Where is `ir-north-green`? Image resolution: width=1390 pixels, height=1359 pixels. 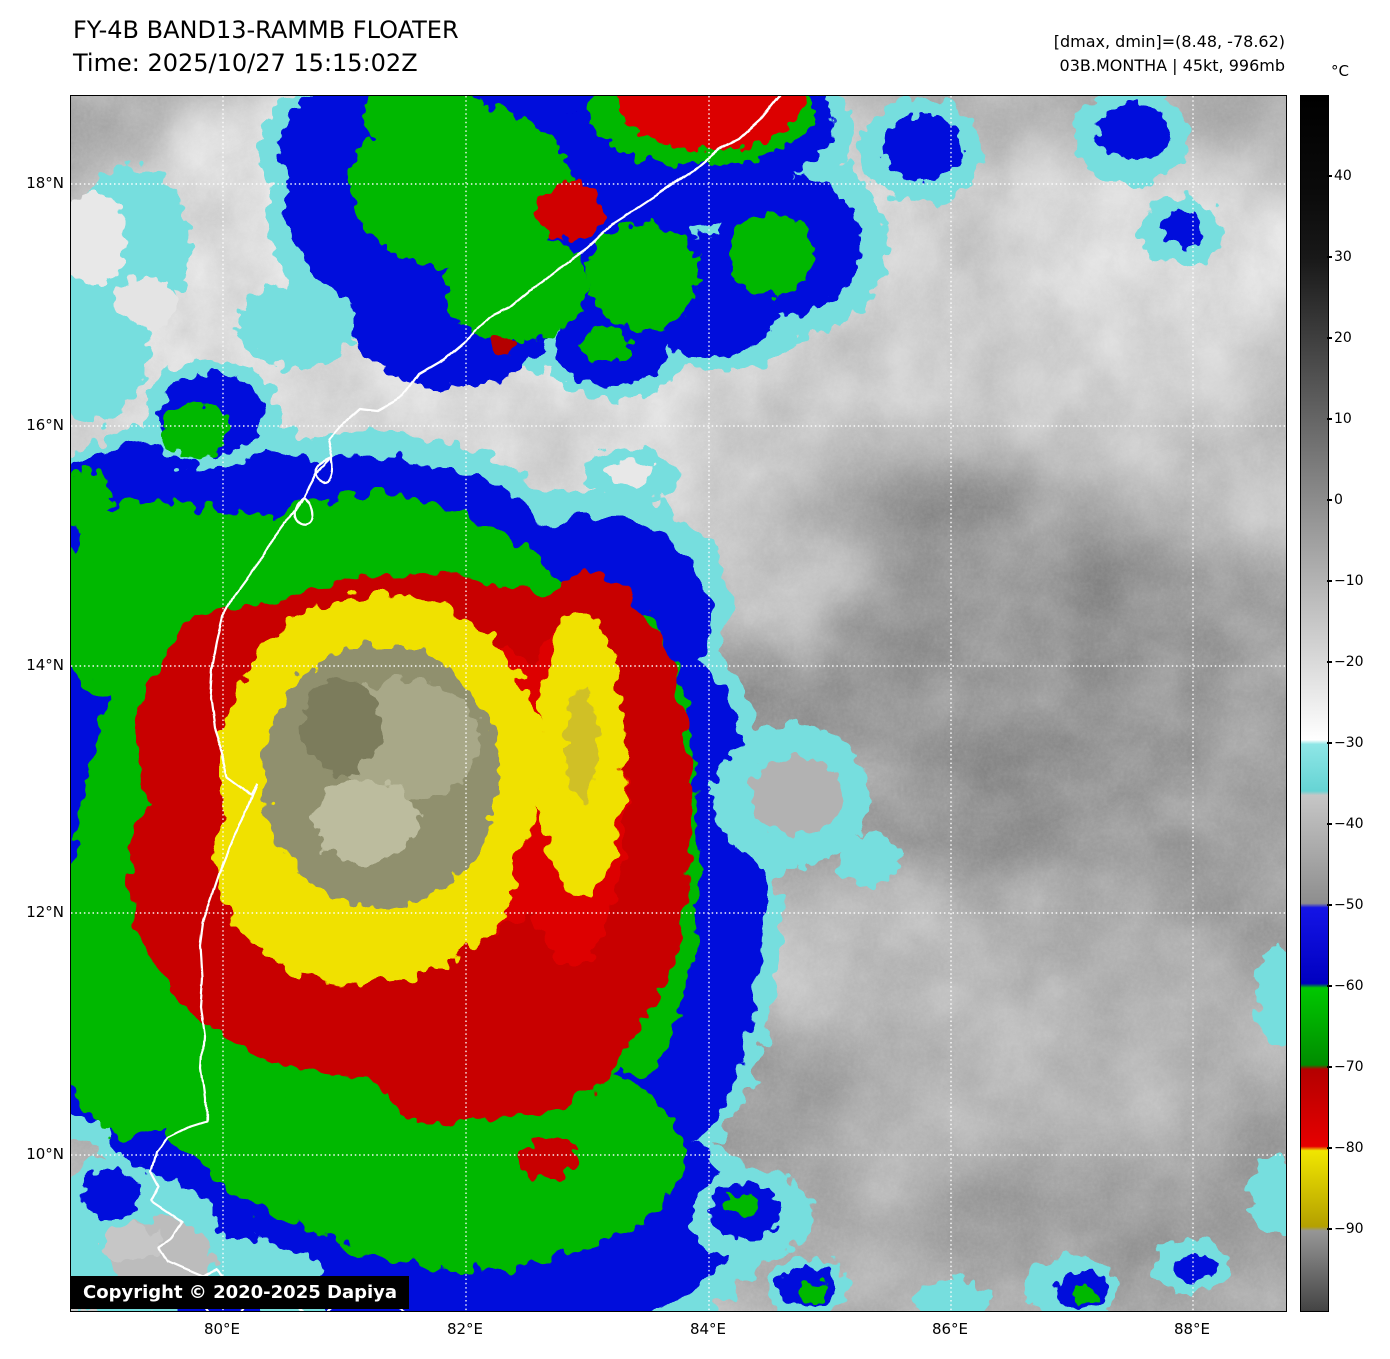
ir-north-green is located at coordinates (581, 230).